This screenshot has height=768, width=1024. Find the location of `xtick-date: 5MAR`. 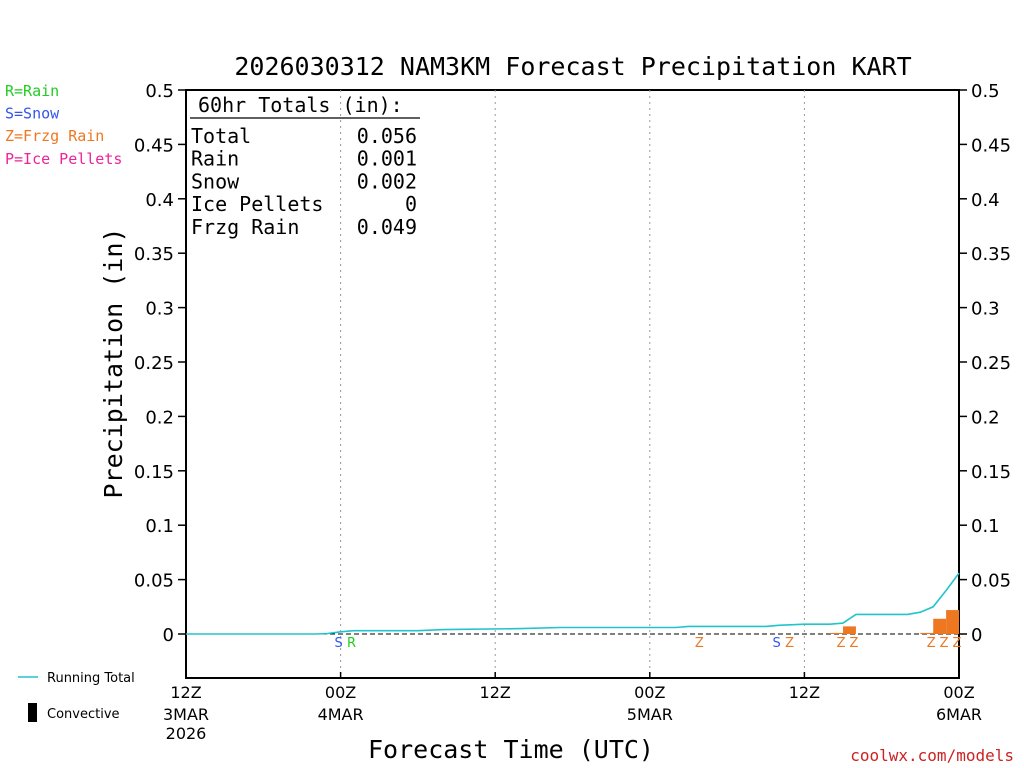

xtick-date: 5MAR is located at coordinates (650, 714).